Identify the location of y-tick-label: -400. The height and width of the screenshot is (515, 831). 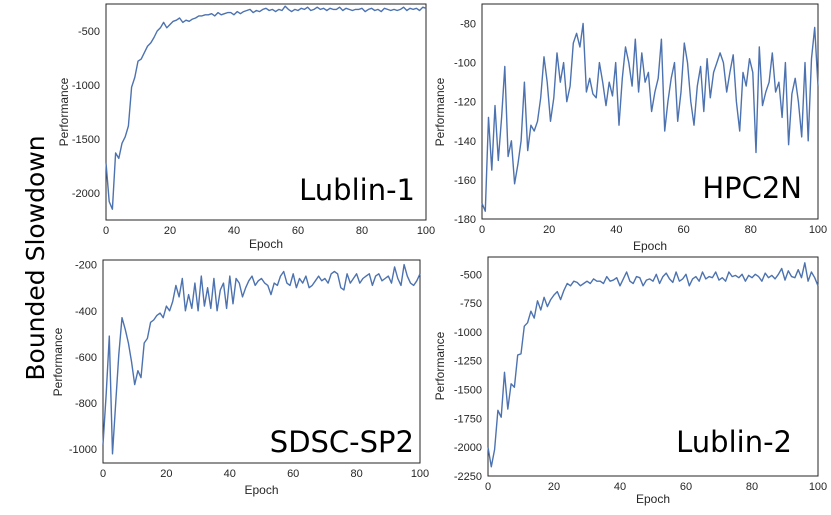
(86, 312).